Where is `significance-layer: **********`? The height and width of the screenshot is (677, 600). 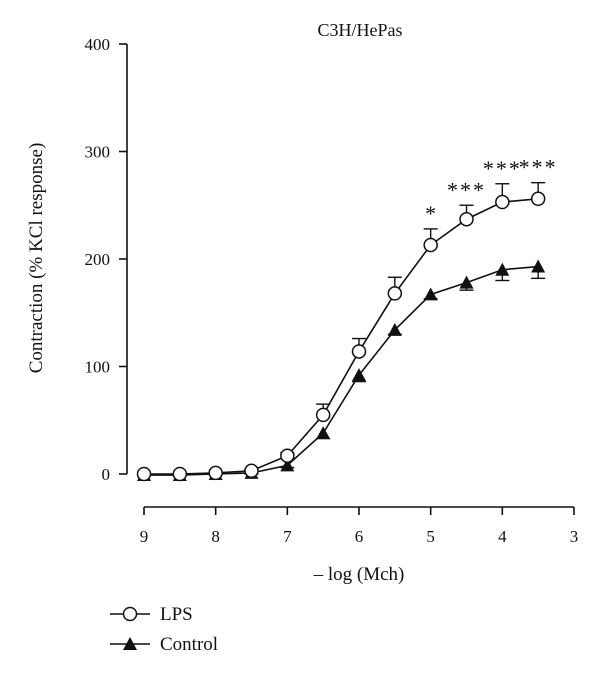
significance-layer: ********** is located at coordinates (491, 190).